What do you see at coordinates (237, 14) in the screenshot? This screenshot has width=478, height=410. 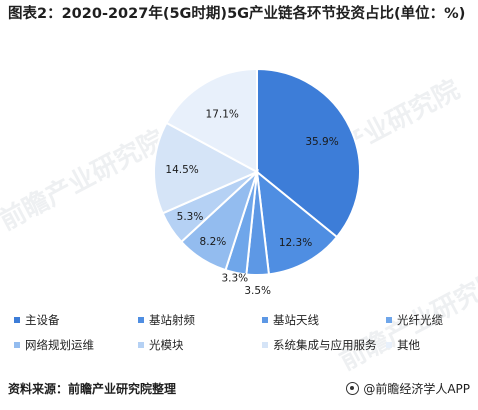 I see `chart-title: 图表2：2020-2027年(5G时期)5G产业链各环节投资占比(单位：%)` at bounding box center [237, 14].